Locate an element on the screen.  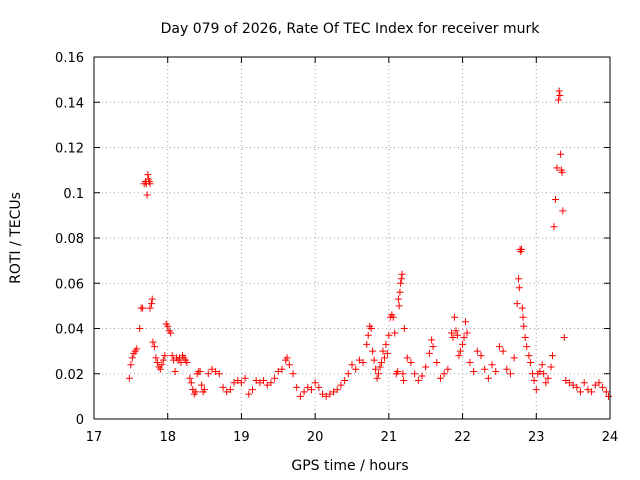
y-tick-label: 0.06 is located at coordinates (69, 284).